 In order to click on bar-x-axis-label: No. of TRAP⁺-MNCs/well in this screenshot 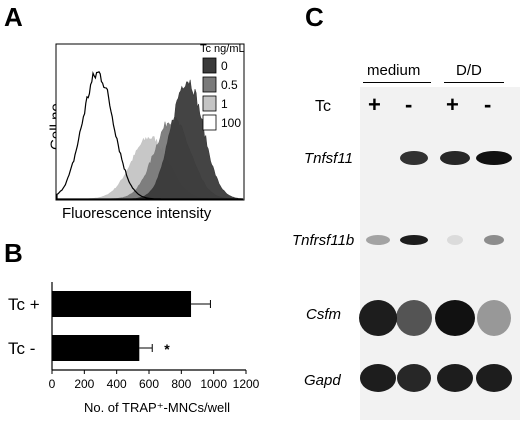, I will do `click(157, 407)`.